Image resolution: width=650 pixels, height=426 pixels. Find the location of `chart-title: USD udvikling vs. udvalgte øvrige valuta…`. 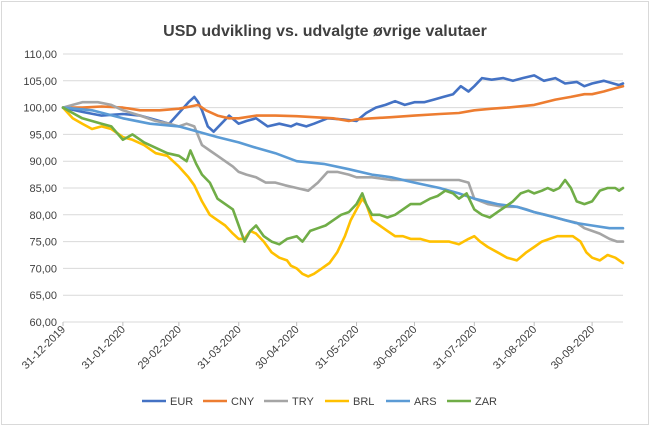

chart-title: USD udvikling vs. udvalgte øvrige valuta… is located at coordinates (325, 31).